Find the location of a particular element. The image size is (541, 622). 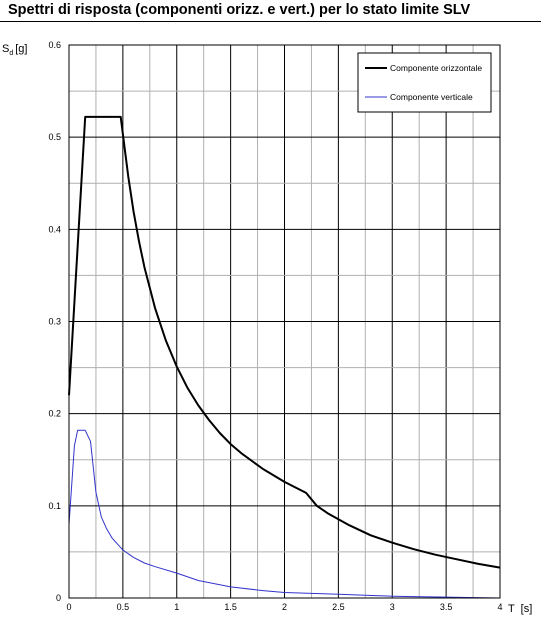

y-axis-unit: [g] is located at coordinates (21, 49).